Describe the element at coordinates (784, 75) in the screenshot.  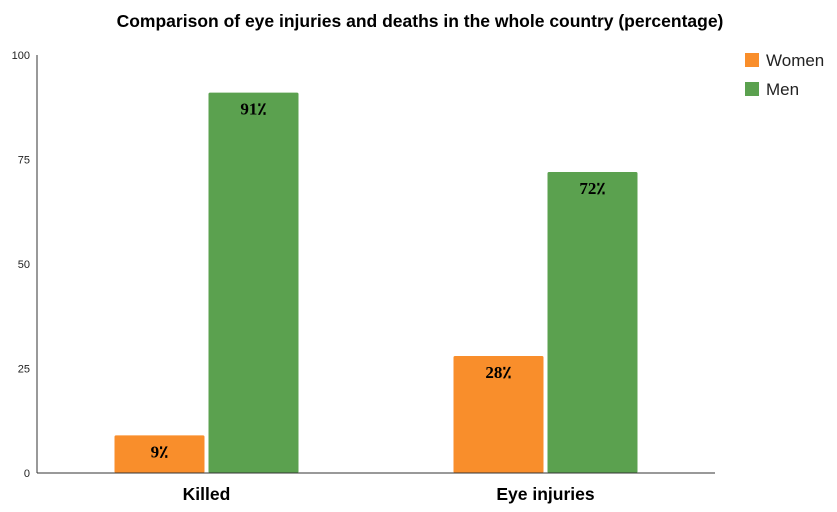
I see `legend: Women Men` at that location.